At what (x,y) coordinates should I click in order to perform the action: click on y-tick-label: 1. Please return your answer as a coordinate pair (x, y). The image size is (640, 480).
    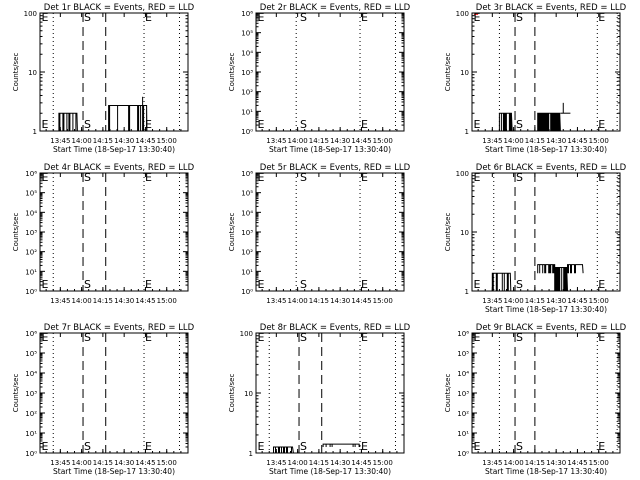
    Looking at the image, I should click on (251, 454).